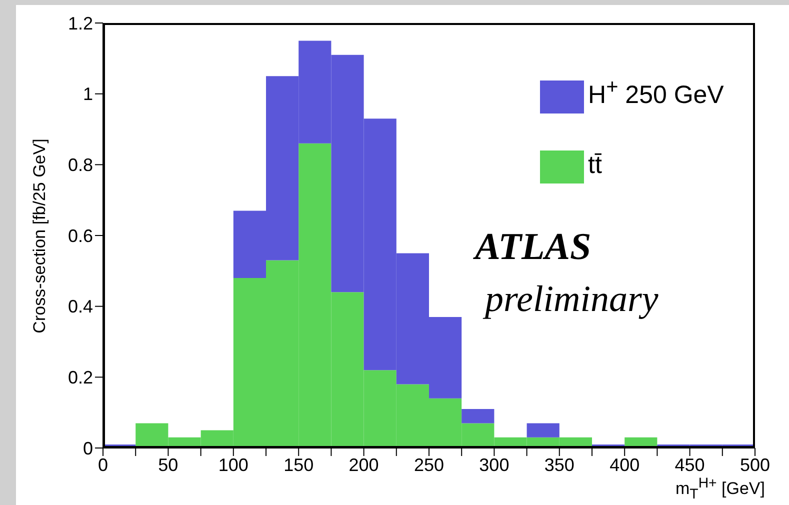 This screenshot has height=505, width=789. What do you see at coordinates (168, 464) in the screenshot?
I see `x-tick-label: 50` at bounding box center [168, 464].